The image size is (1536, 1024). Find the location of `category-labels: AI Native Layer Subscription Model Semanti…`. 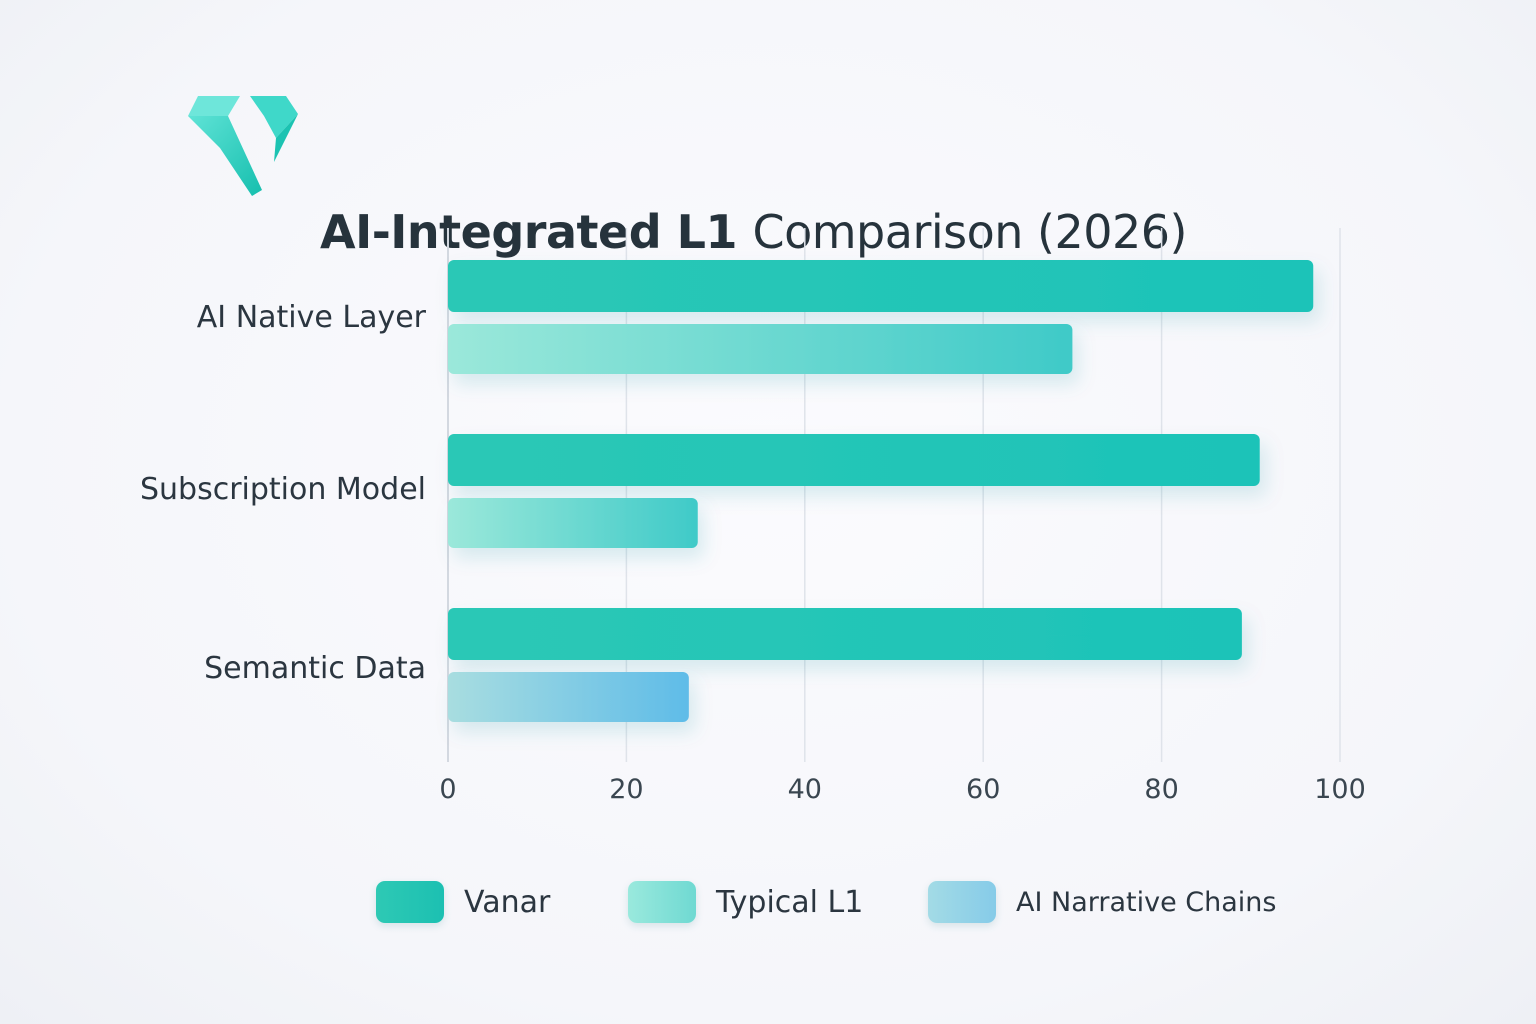

category-labels: AI Native Layer Subscription Model Semanti… is located at coordinates (283, 493).